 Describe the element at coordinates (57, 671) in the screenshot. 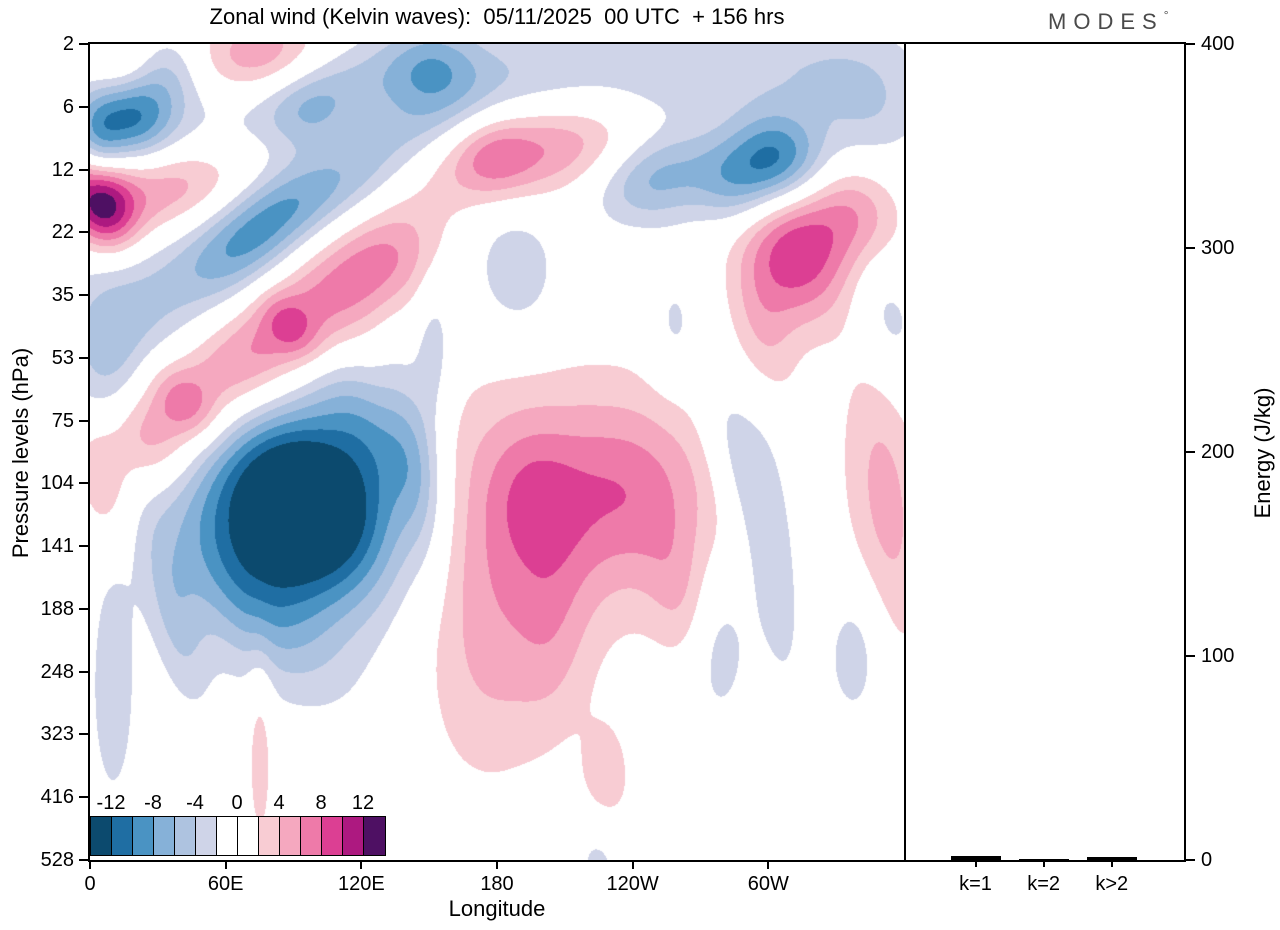

I see `pressure-tick-label: 248` at that location.